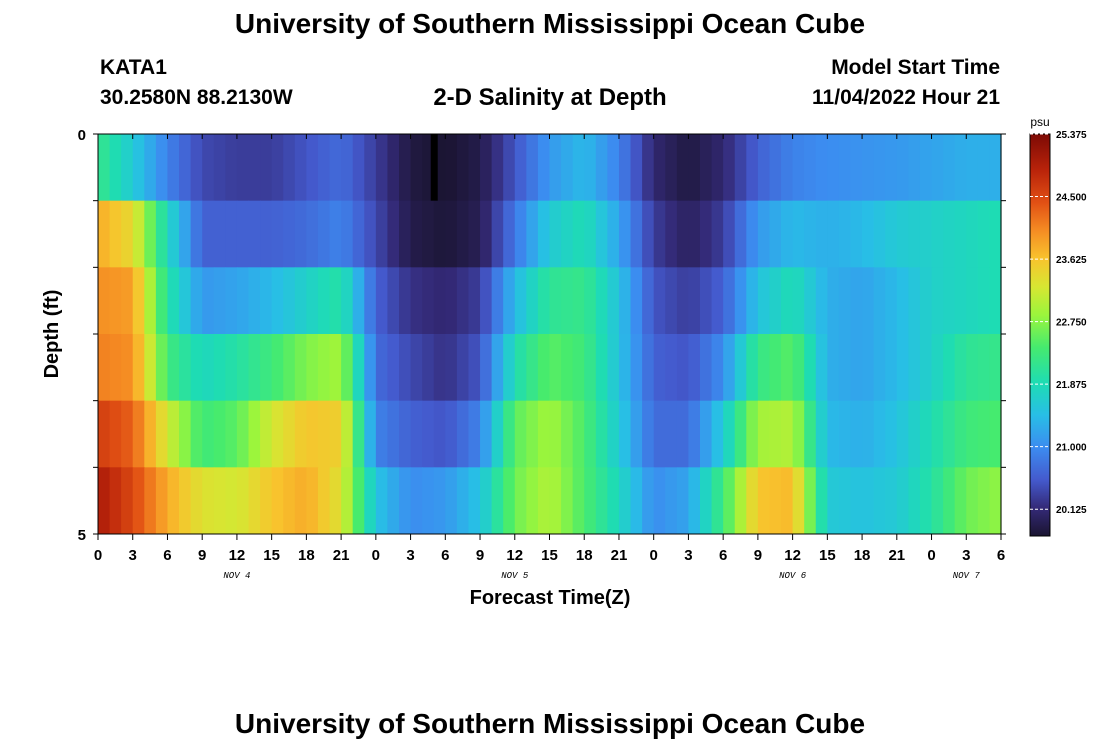 The width and height of the screenshot is (1100, 750). What do you see at coordinates (237, 555) in the screenshot?
I see `x-tick-label: 12` at bounding box center [237, 555].